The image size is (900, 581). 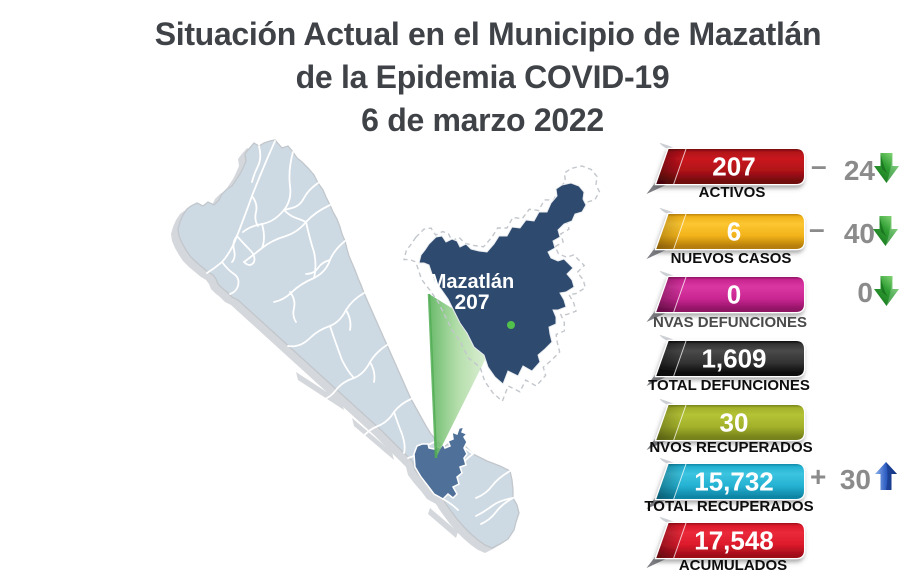 What do you see at coordinates (733, 359) in the screenshot?
I see `svg-text: 1,609` at bounding box center [733, 359].